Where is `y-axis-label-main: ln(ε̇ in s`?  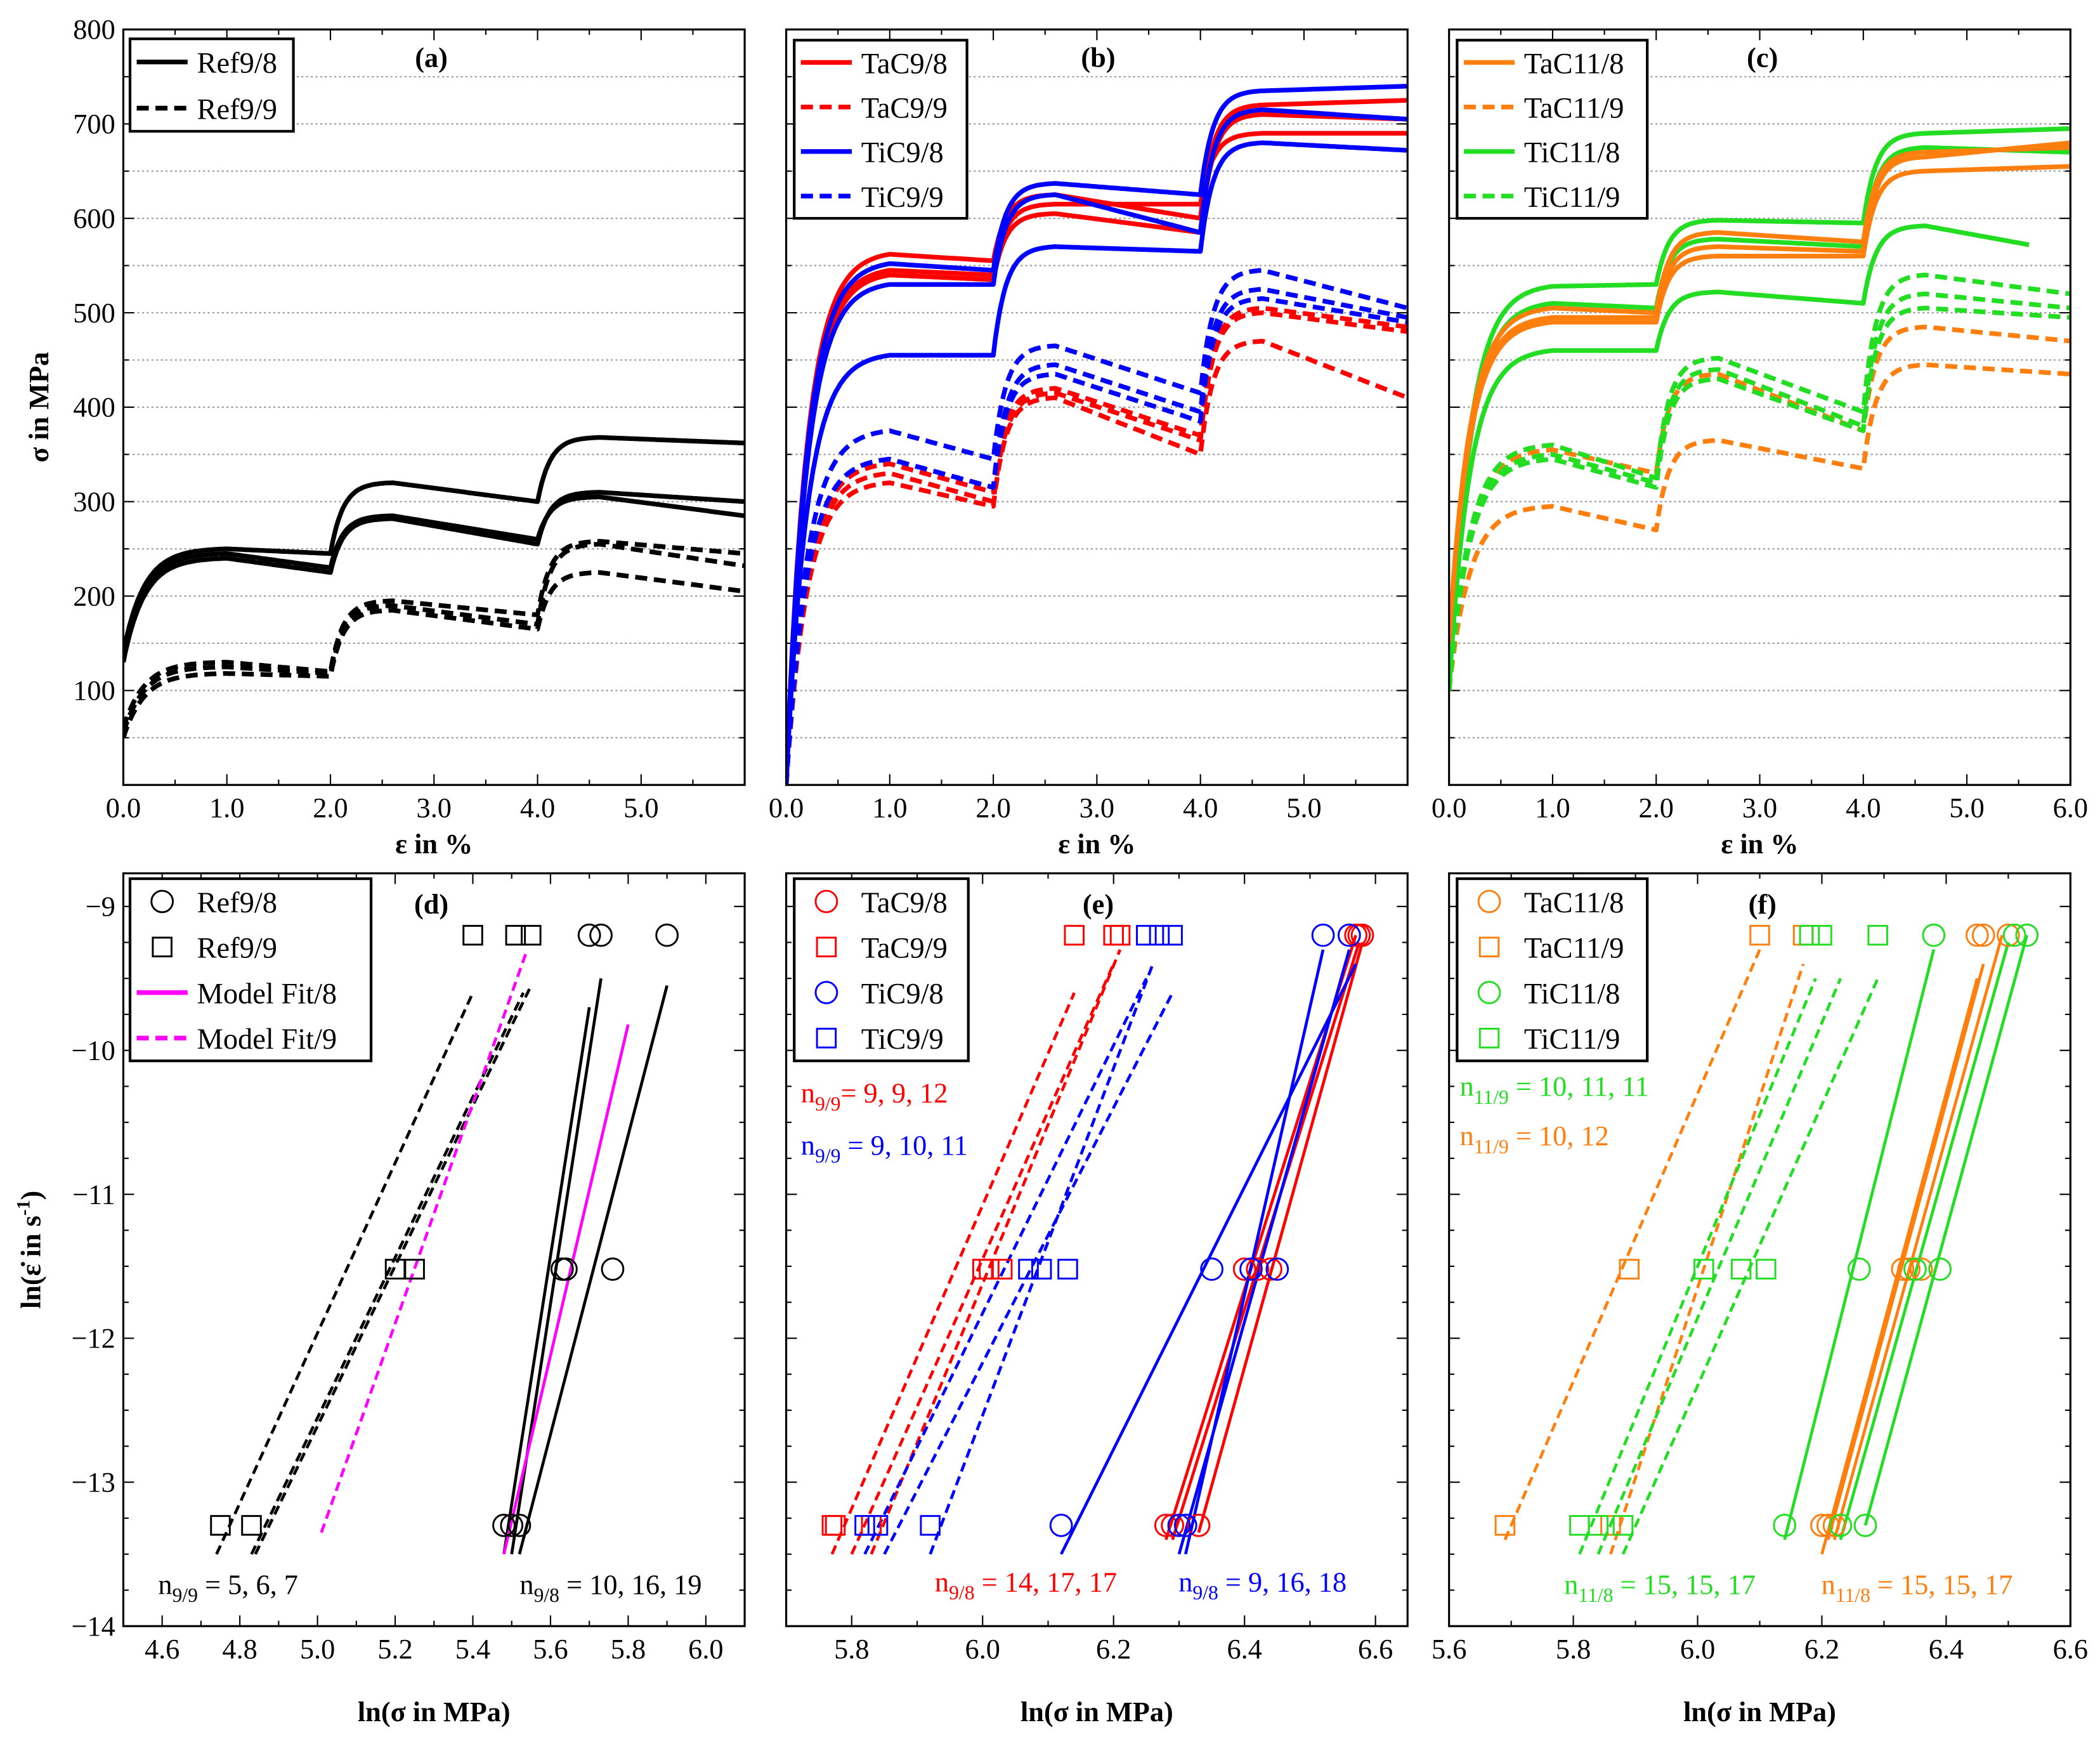 y-axis-label-main: ln(ε̇ in s is located at coordinates (31, 1262).